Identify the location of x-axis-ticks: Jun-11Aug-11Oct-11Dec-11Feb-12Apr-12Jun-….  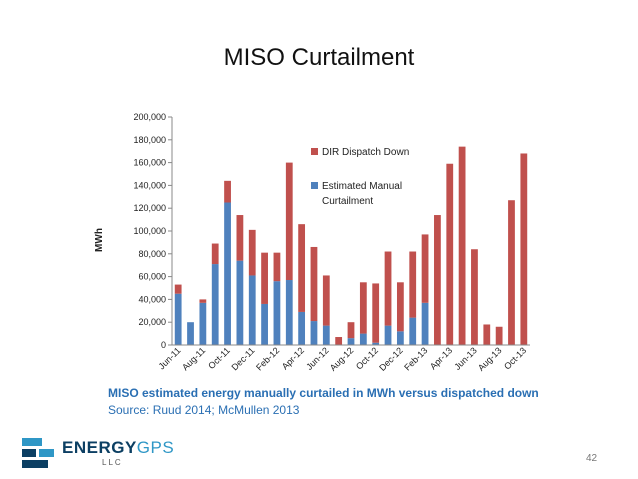
(343, 359).